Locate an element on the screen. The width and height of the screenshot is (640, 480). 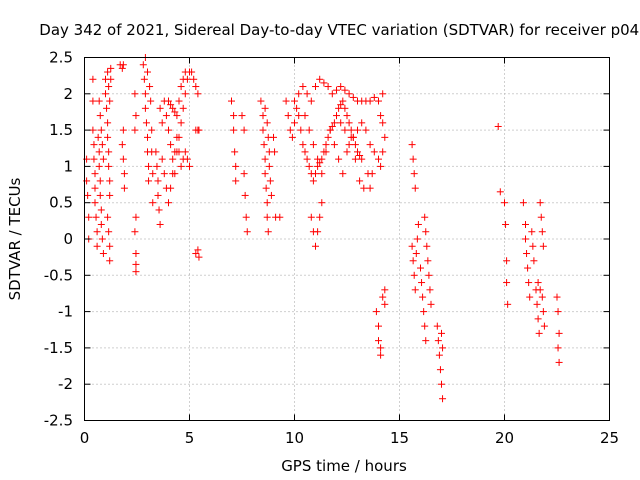
x-tick-label: 15 is located at coordinates (399, 438).